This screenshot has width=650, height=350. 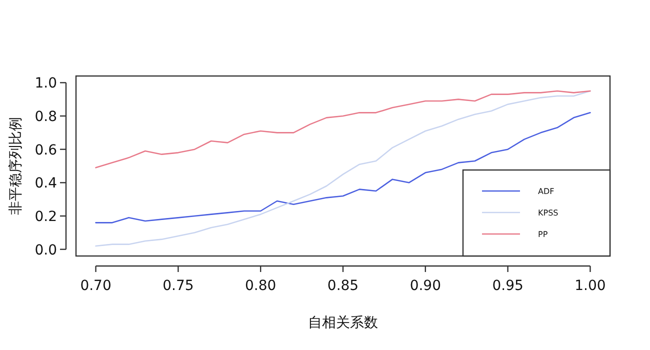 What do you see at coordinates (45, 117) in the screenshot?
I see `y-tick-label: 0.8` at bounding box center [45, 117].